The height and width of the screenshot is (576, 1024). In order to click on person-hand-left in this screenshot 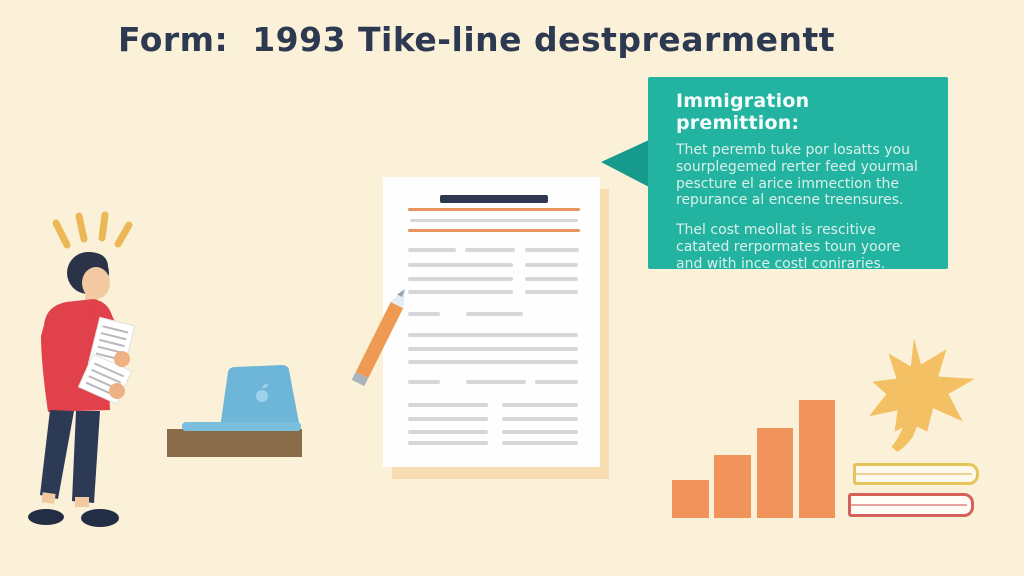, I will do `click(117, 391)`.